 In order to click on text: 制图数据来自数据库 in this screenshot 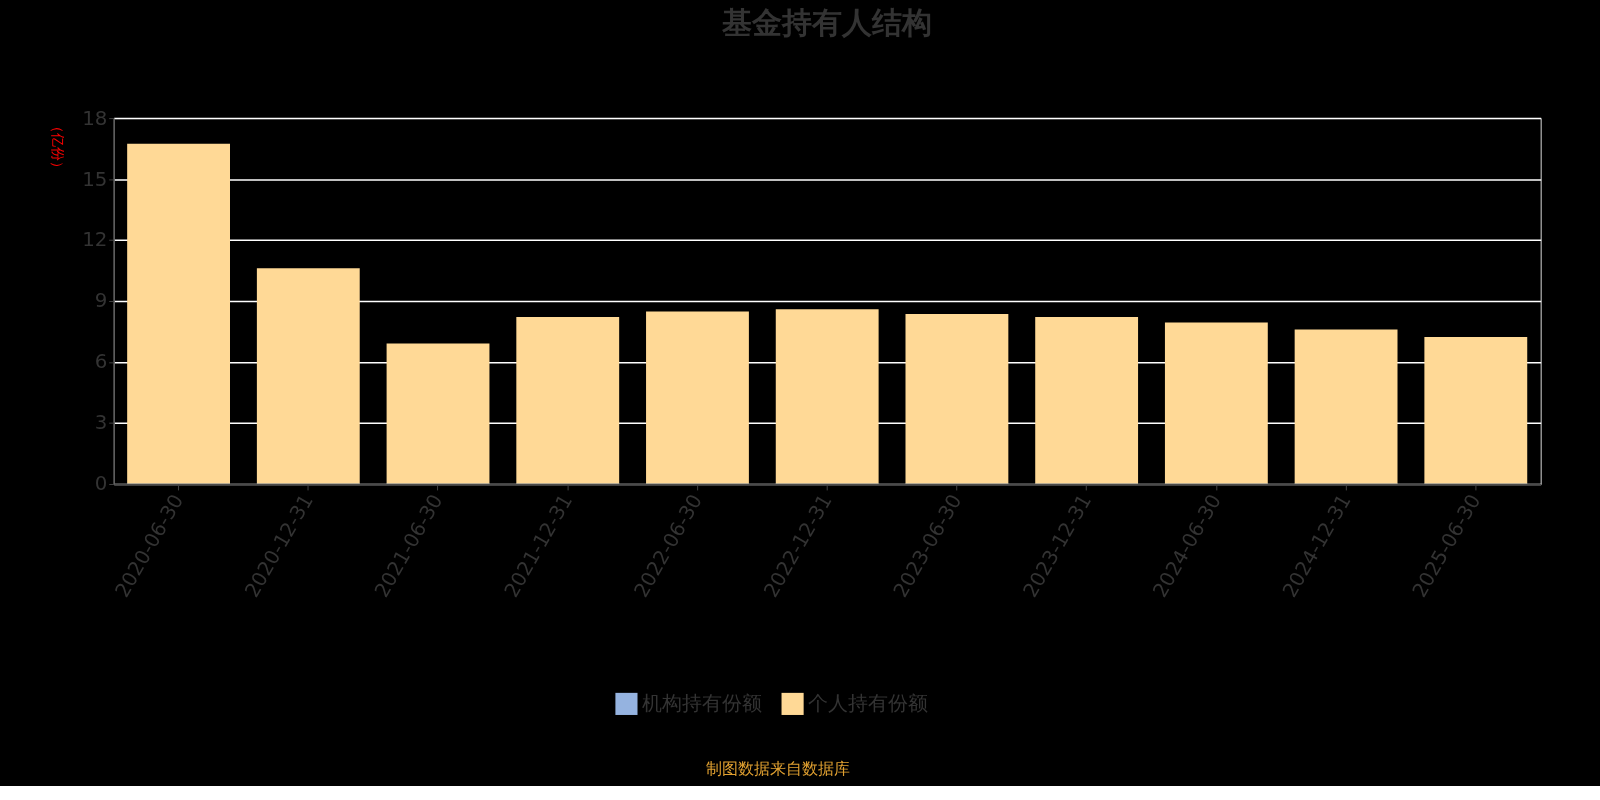, I will do `click(777, 768)`.